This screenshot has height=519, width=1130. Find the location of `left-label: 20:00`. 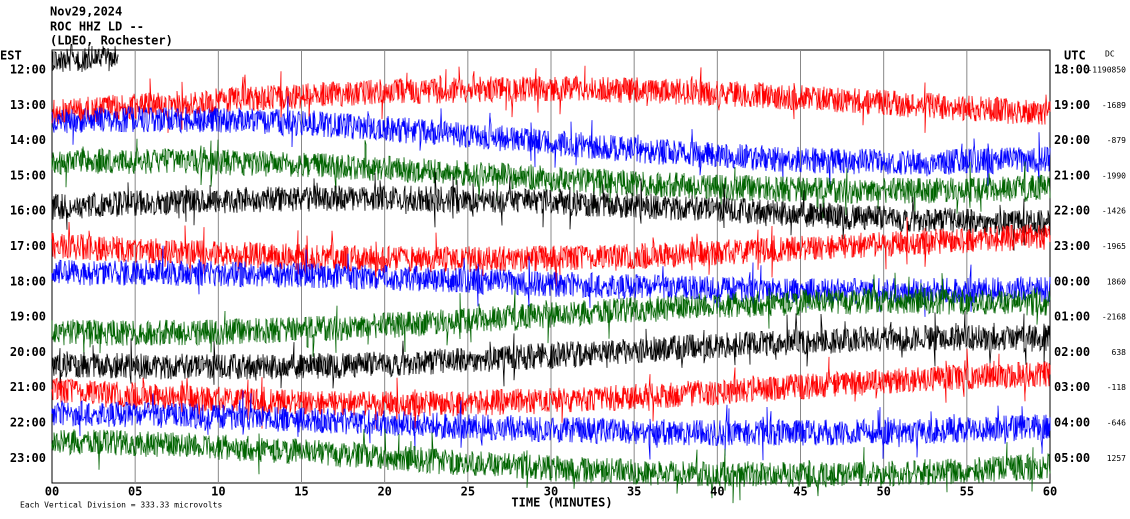

left-label: 20:00 is located at coordinates (28, 352).